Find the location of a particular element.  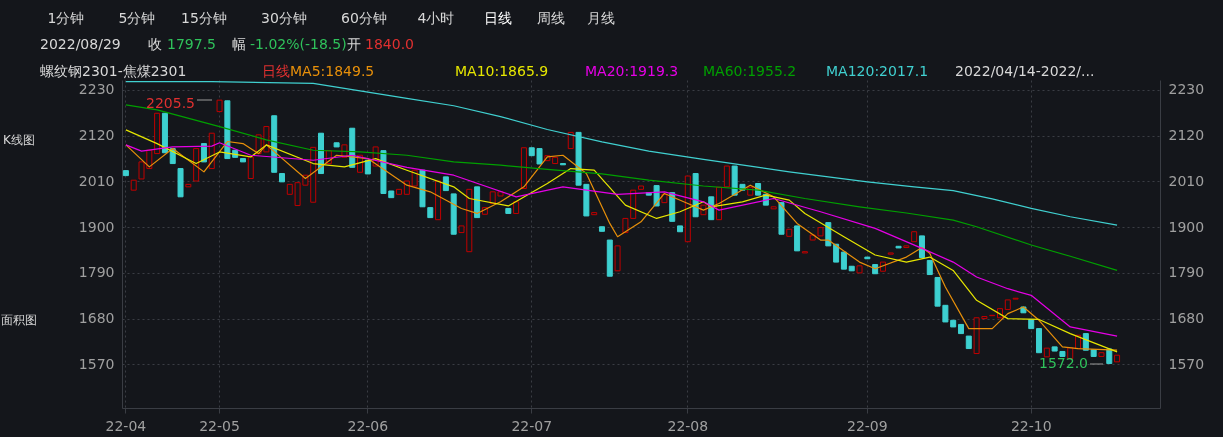

x-tick-label: 22-06 is located at coordinates (368, 425).